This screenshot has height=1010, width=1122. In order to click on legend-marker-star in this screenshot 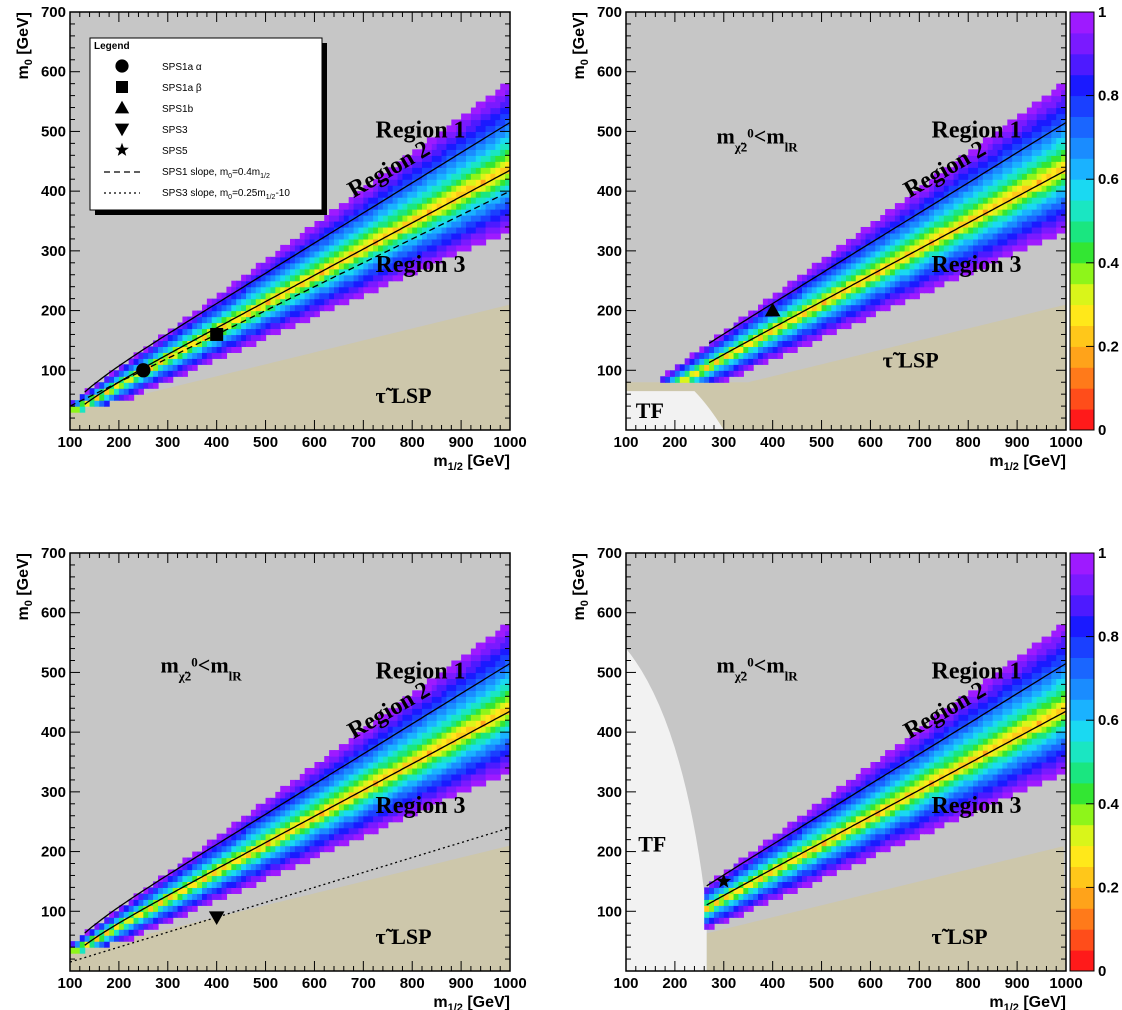, I will do `click(122, 149)`.